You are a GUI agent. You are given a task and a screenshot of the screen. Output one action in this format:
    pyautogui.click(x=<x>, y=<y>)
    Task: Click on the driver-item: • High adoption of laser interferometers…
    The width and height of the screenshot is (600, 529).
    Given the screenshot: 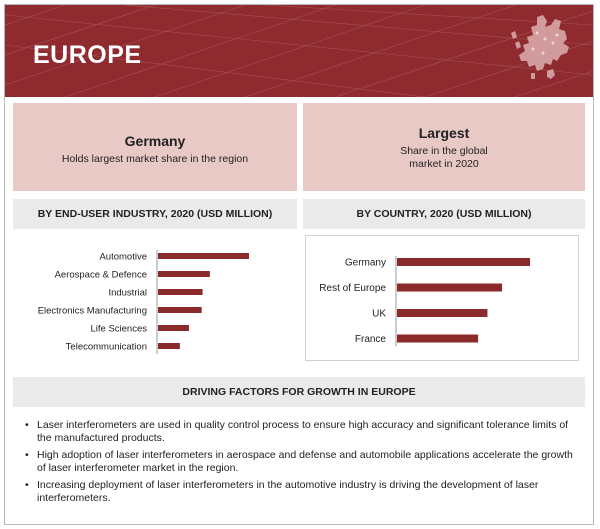 What is the action you would take?
    pyautogui.click(x=303, y=462)
    